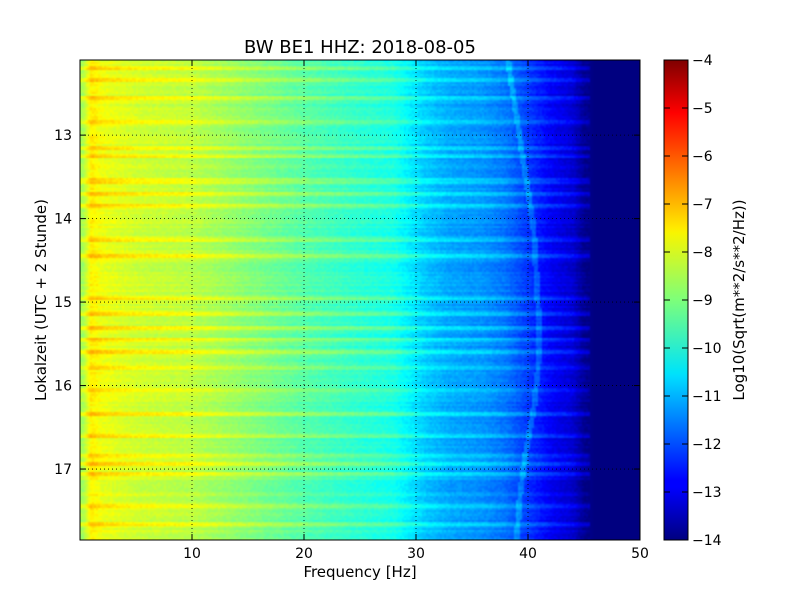 Image resolution: width=800 pixels, height=600 pixels. What do you see at coordinates (707, 397) in the screenshot?
I see `colorbar-tick-label: −11` at bounding box center [707, 397].